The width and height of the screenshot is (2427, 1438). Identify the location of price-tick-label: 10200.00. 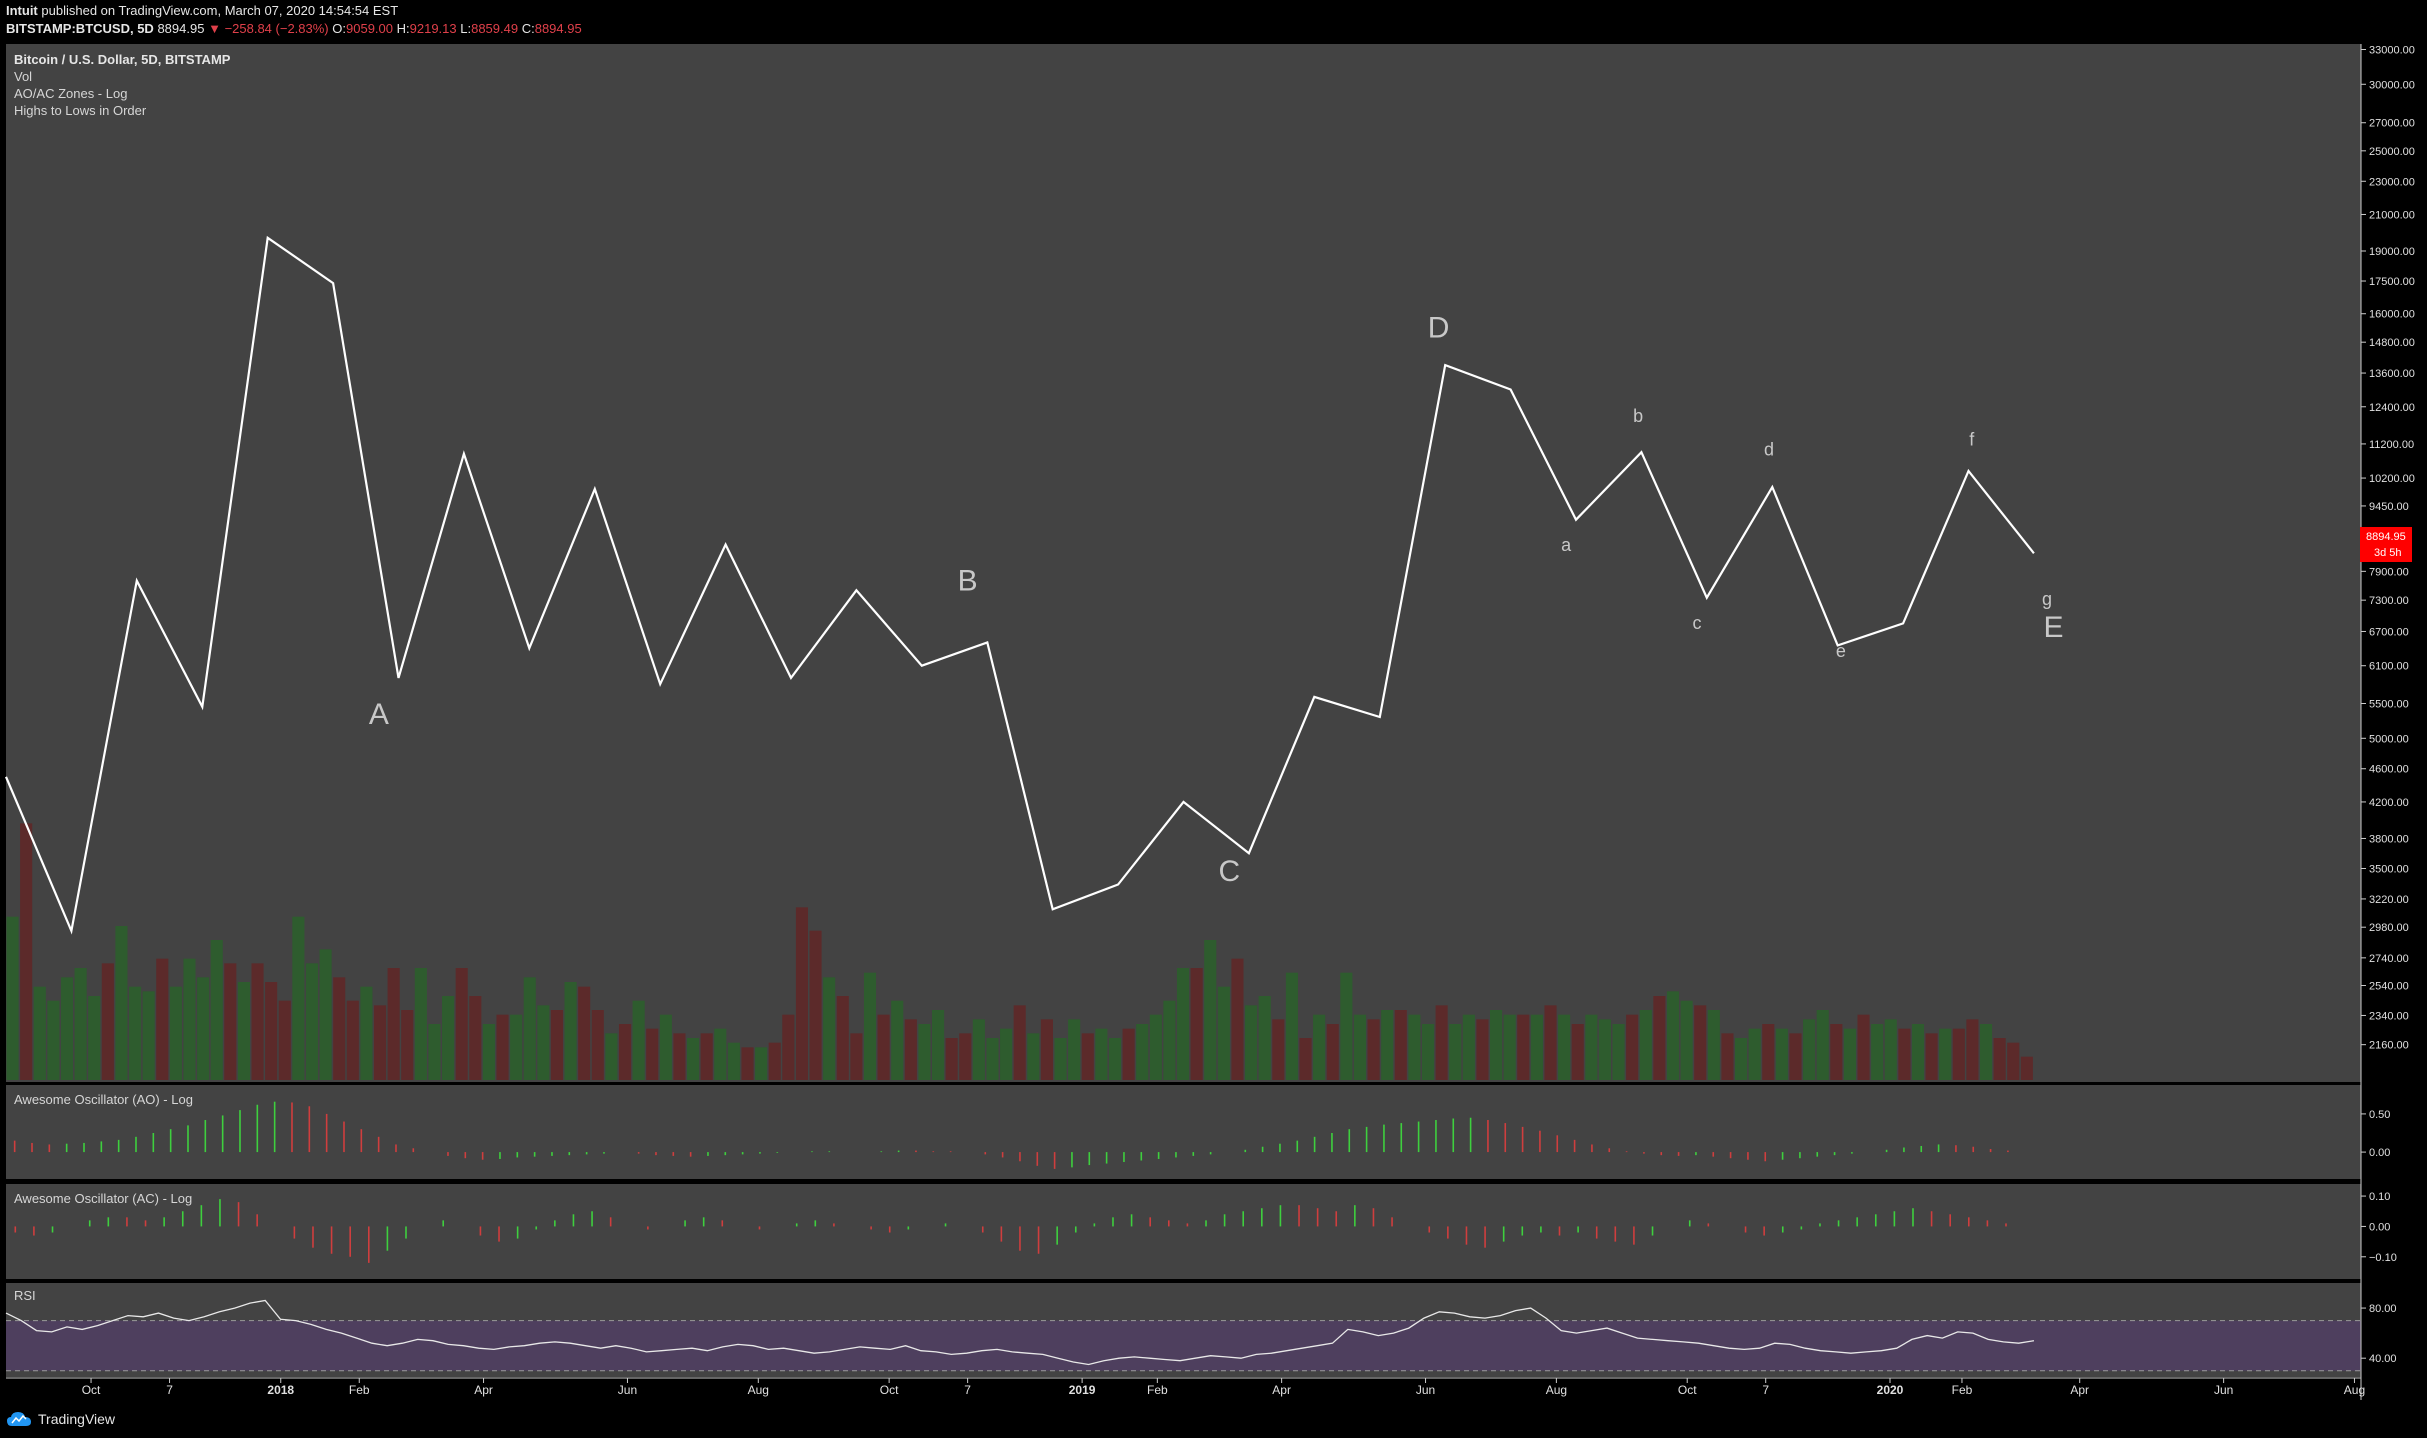
(2392, 479).